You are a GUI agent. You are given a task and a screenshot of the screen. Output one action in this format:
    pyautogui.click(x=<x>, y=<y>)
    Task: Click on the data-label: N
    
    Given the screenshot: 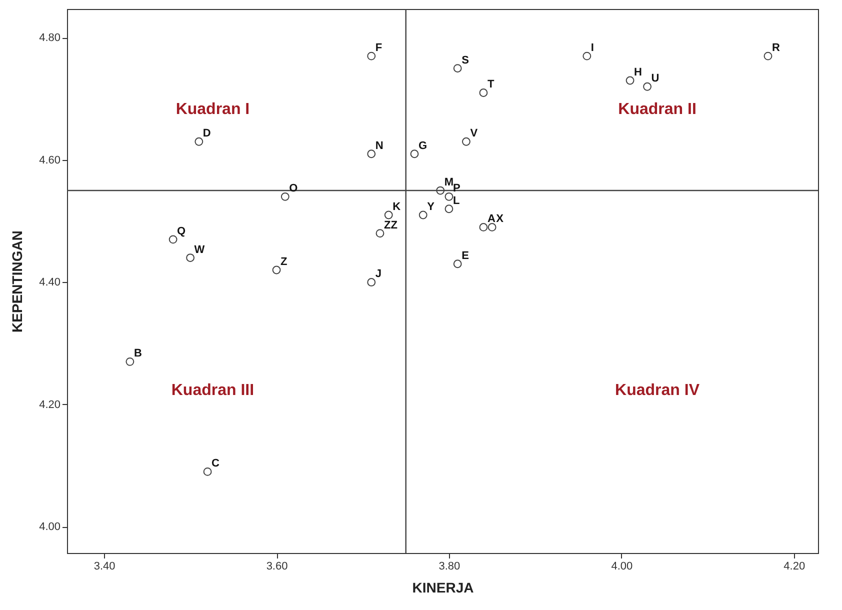 What is the action you would take?
    pyautogui.click(x=379, y=146)
    